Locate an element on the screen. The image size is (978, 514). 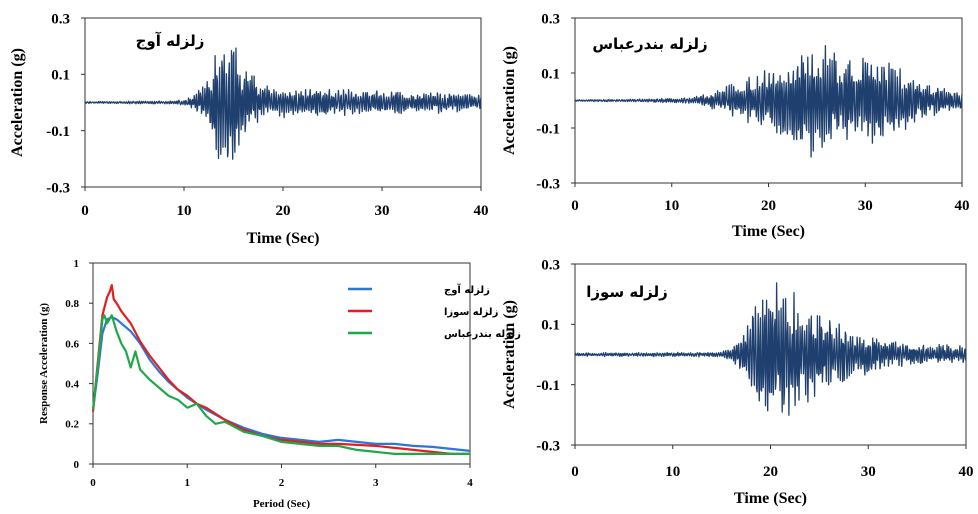
x-tick-label: 4 is located at coordinates (470, 483).